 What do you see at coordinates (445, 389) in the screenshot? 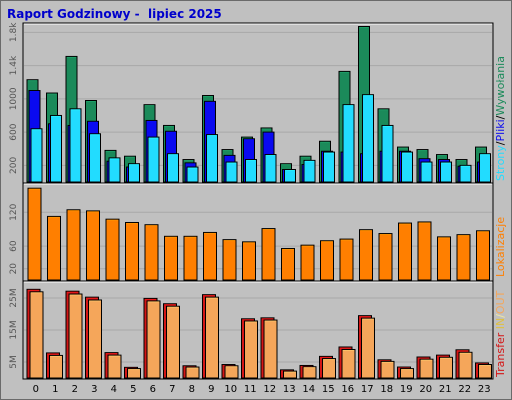
I see `x-tick-label: 21` at bounding box center [445, 389].